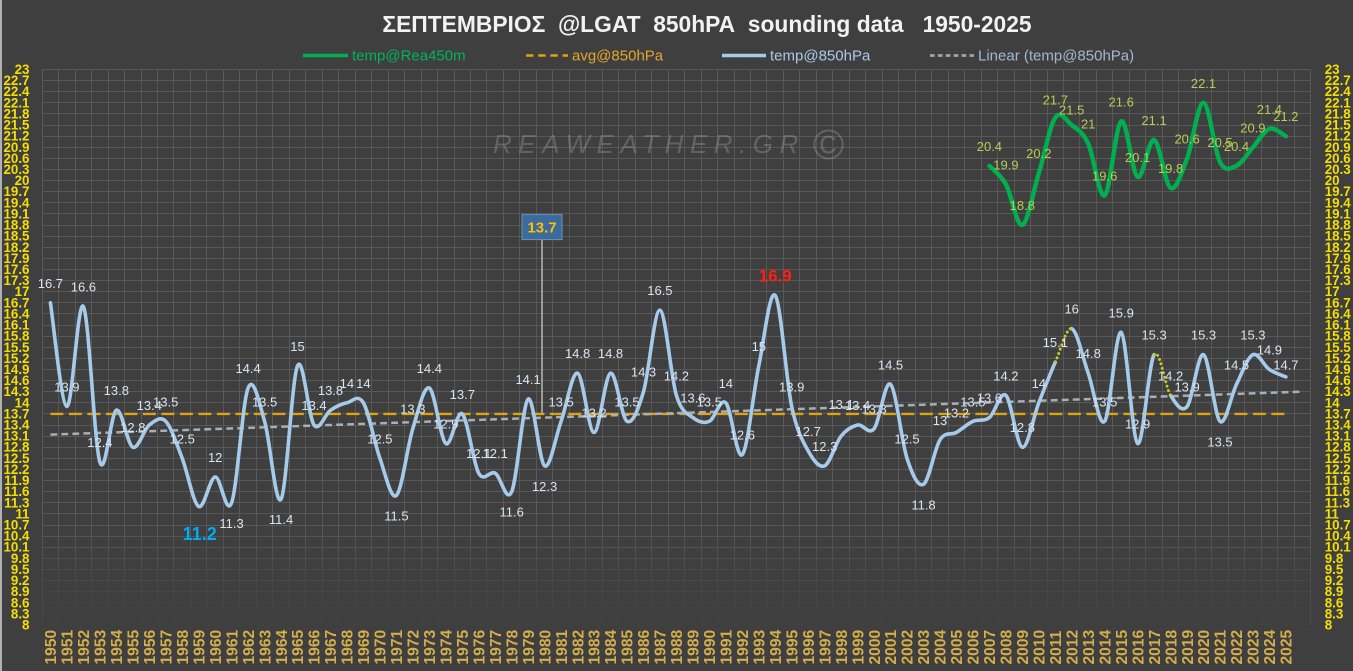  What do you see at coordinates (16, 113) in the screenshot?
I see `svg-text: 21.8` at bounding box center [16, 113].